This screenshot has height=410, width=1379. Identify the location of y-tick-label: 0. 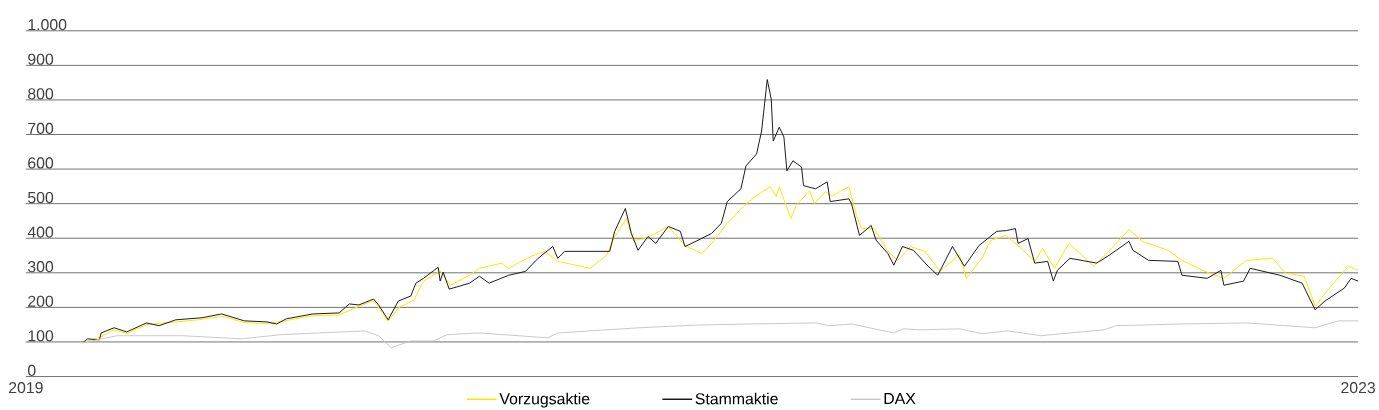
(31, 370).